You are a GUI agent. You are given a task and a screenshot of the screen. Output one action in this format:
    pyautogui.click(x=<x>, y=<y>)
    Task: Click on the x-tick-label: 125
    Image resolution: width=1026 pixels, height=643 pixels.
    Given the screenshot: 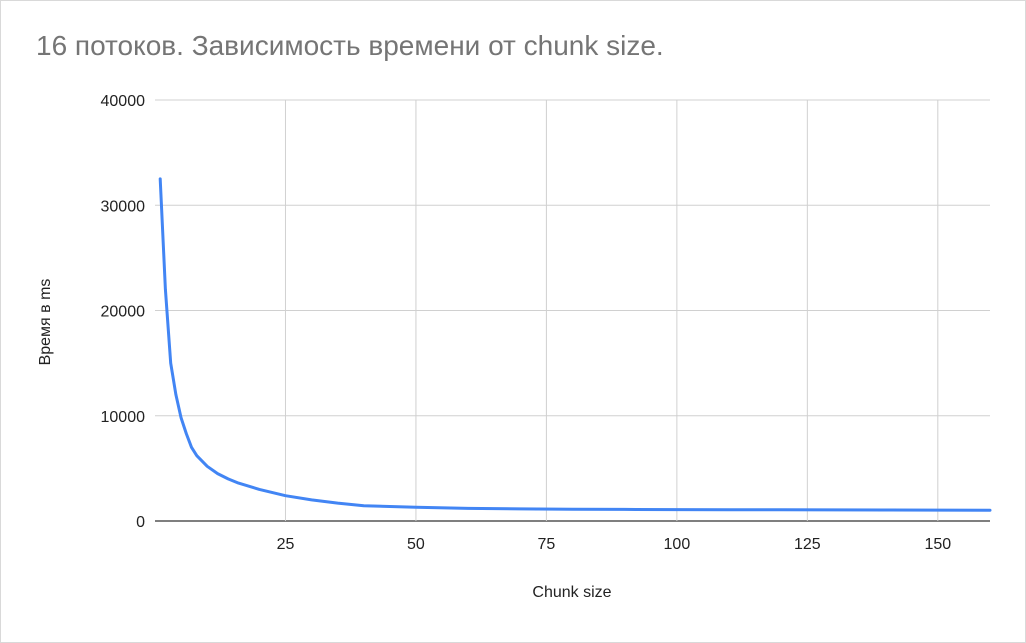 What is the action you would take?
    pyautogui.click(x=807, y=544)
    